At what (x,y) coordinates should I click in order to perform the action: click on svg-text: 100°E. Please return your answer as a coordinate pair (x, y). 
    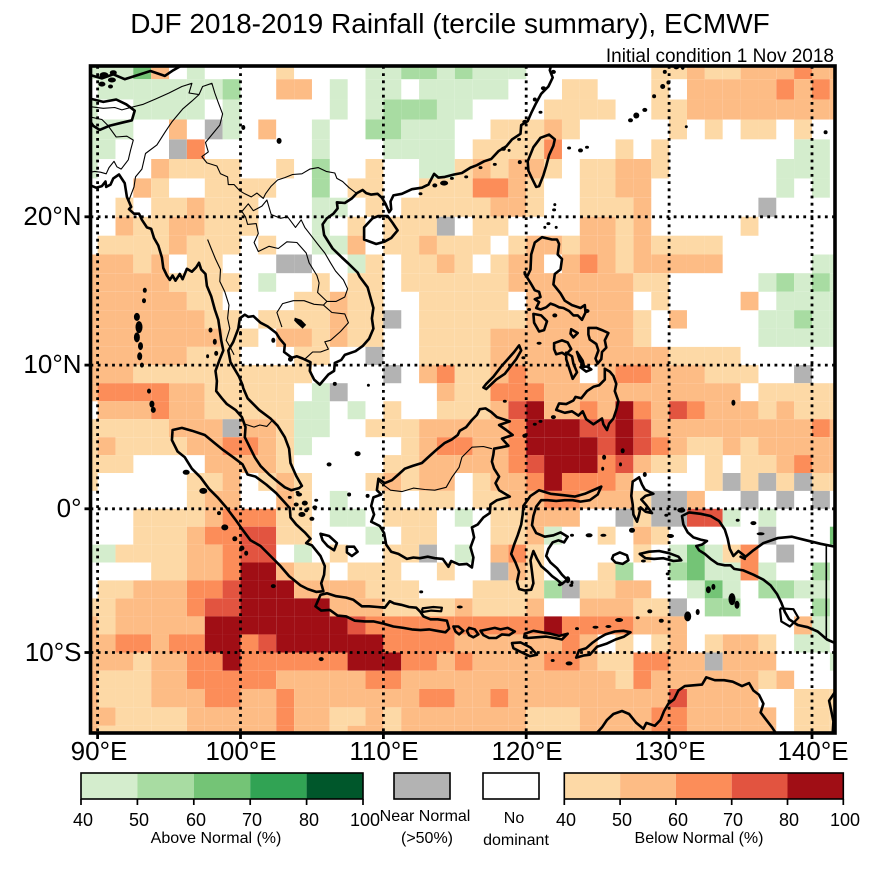
    Looking at the image, I should click on (240, 751).